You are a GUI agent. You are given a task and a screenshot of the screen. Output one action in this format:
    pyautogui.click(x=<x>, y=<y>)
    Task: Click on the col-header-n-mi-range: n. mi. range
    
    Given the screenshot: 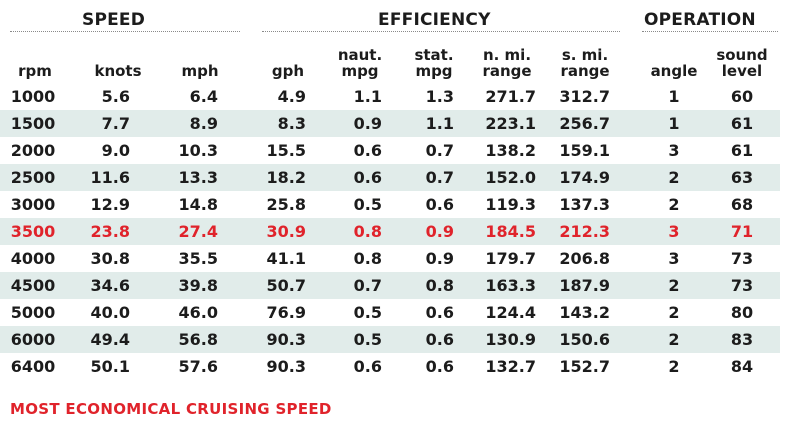 What is the action you would take?
    pyautogui.click(x=507, y=58)
    